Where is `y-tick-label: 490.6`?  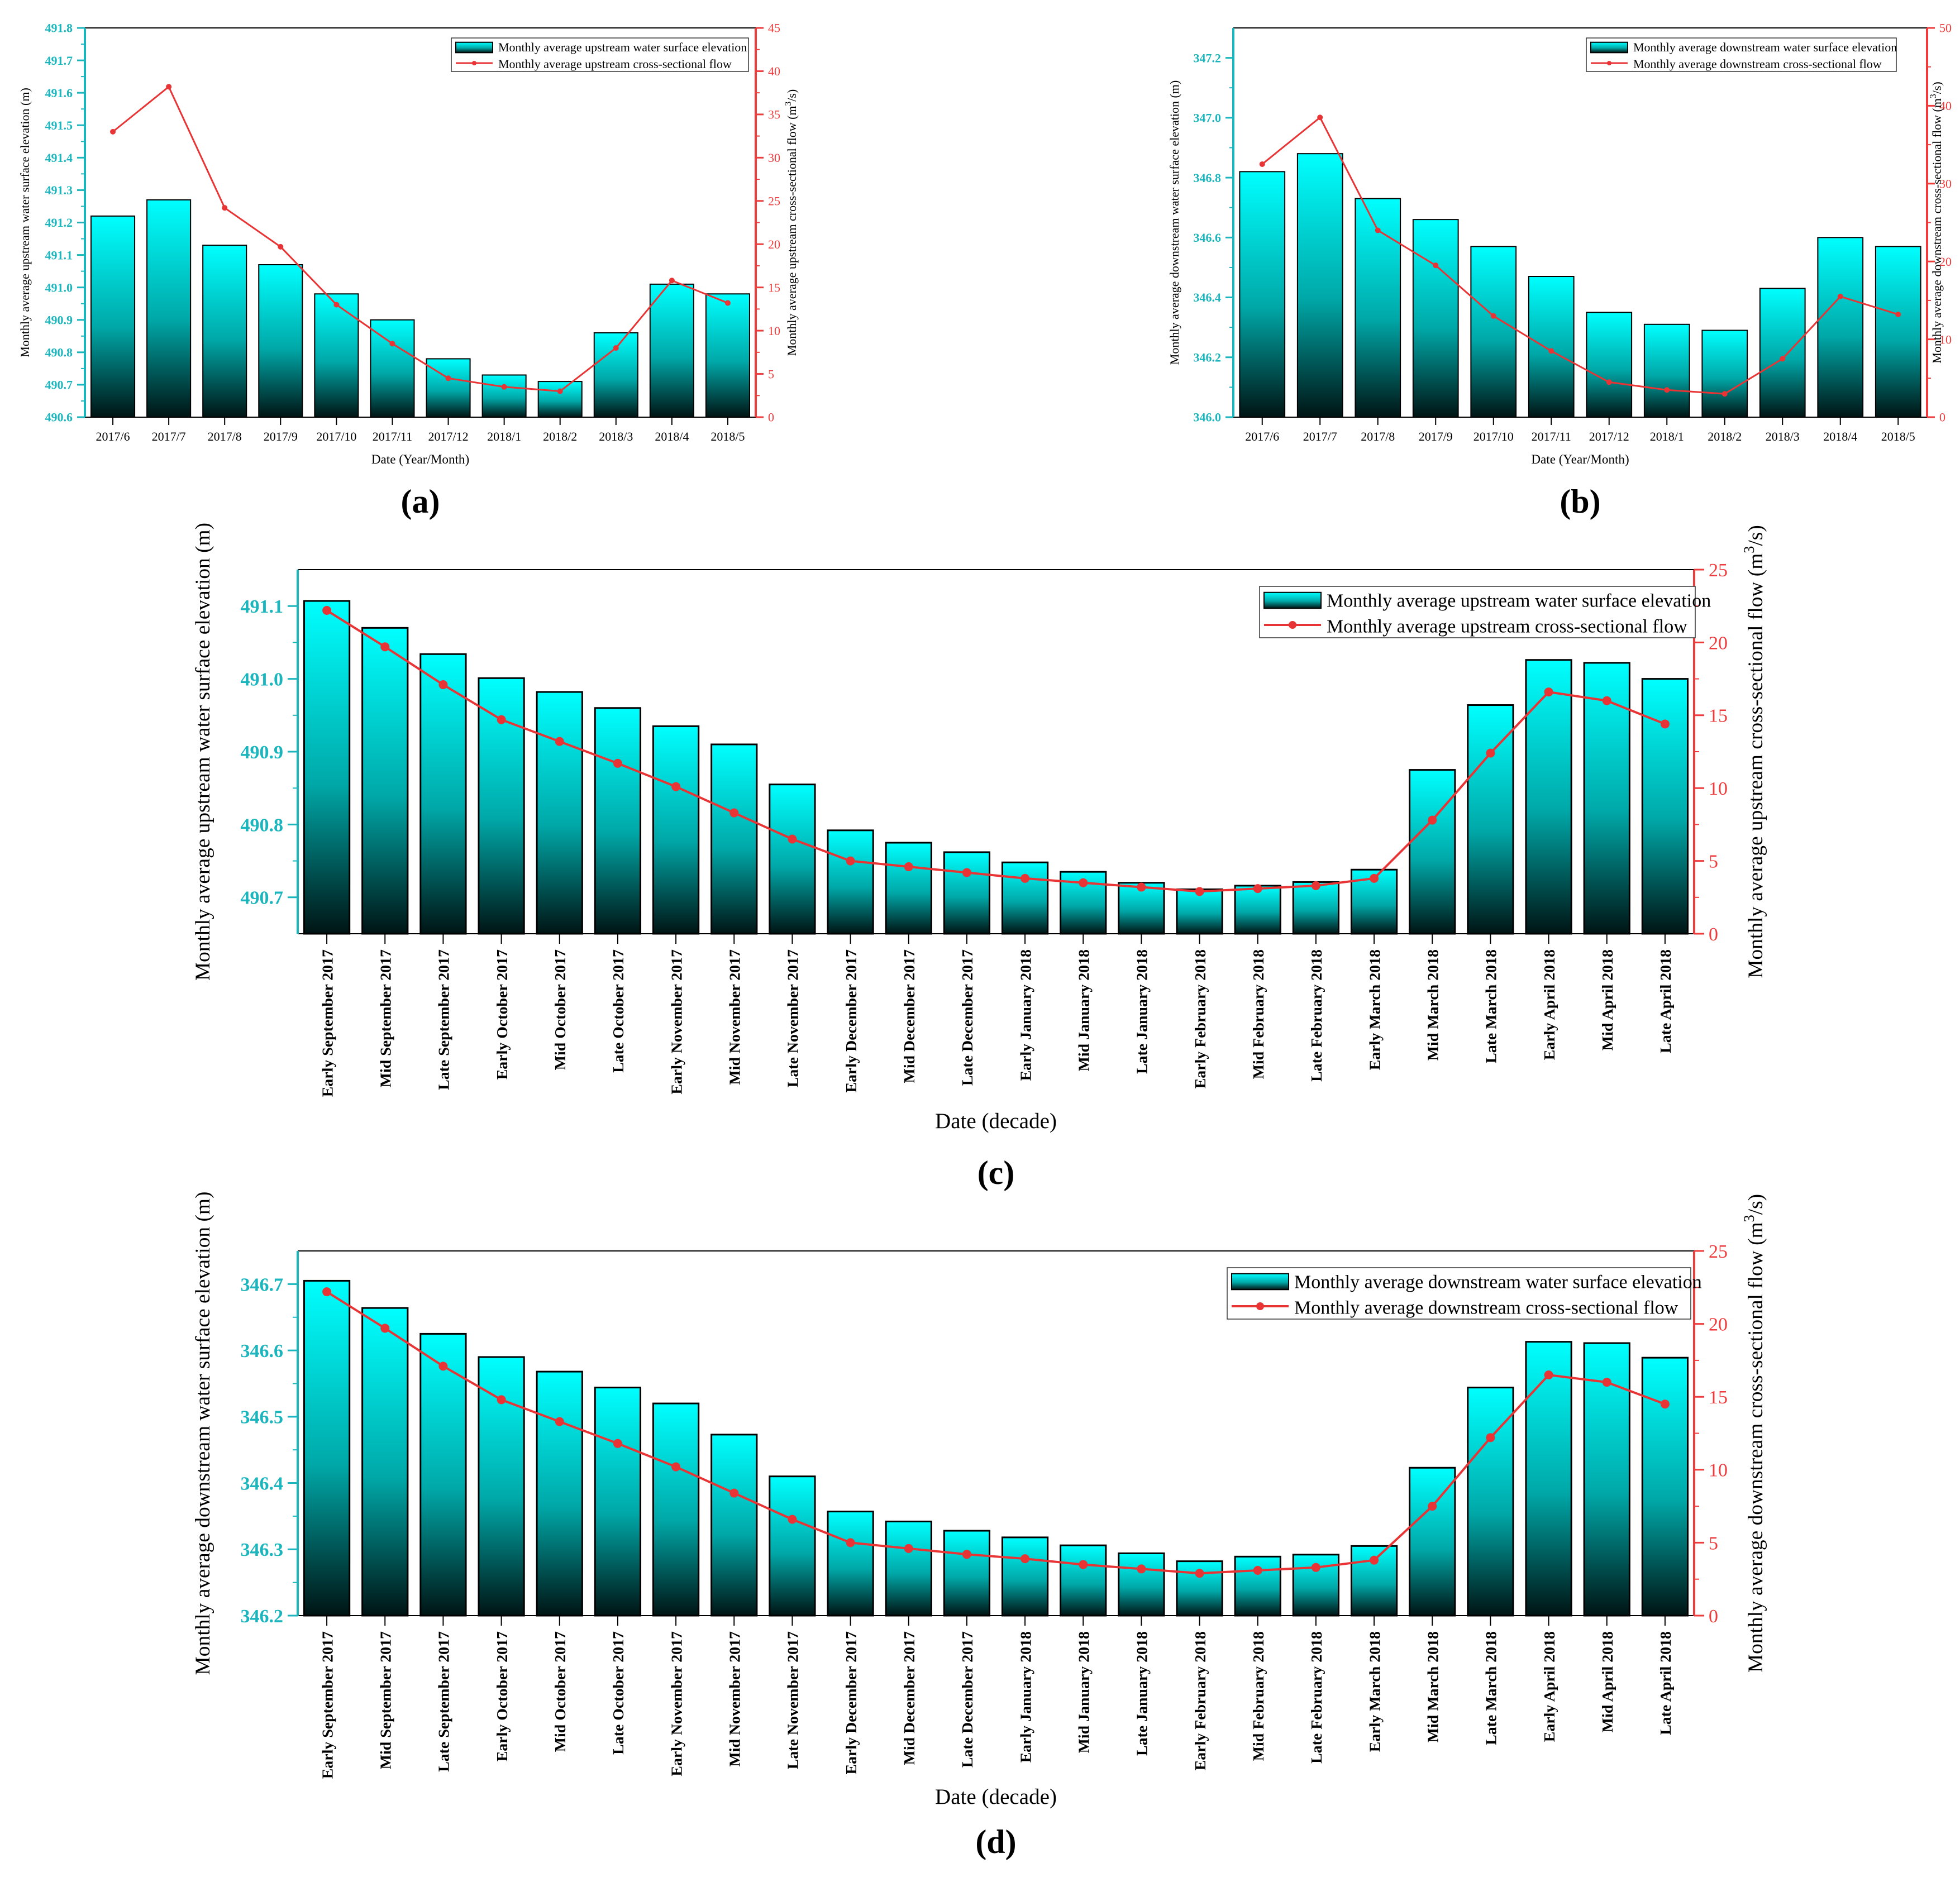 y-tick-label: 490.6 is located at coordinates (59, 417).